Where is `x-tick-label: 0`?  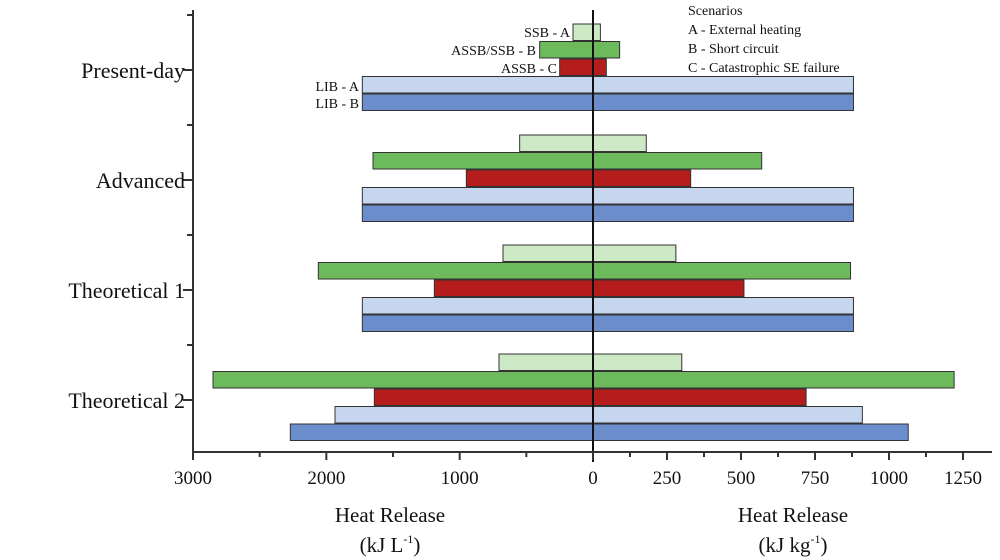 x-tick-label: 0 is located at coordinates (593, 478).